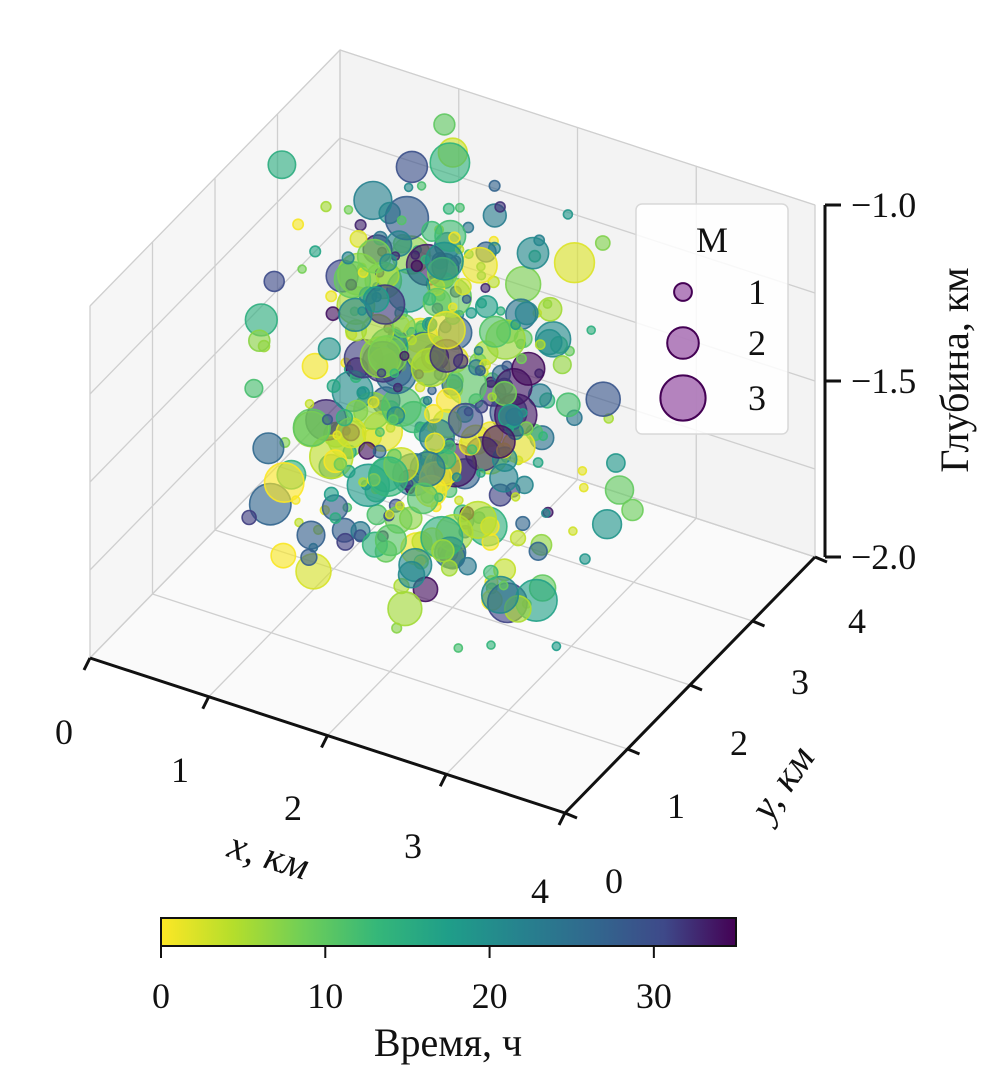 Image resolution: width=1004 pixels, height=1086 pixels. Describe the element at coordinates (614, 881) in the screenshot. I see `y-tick-label: 0` at that location.